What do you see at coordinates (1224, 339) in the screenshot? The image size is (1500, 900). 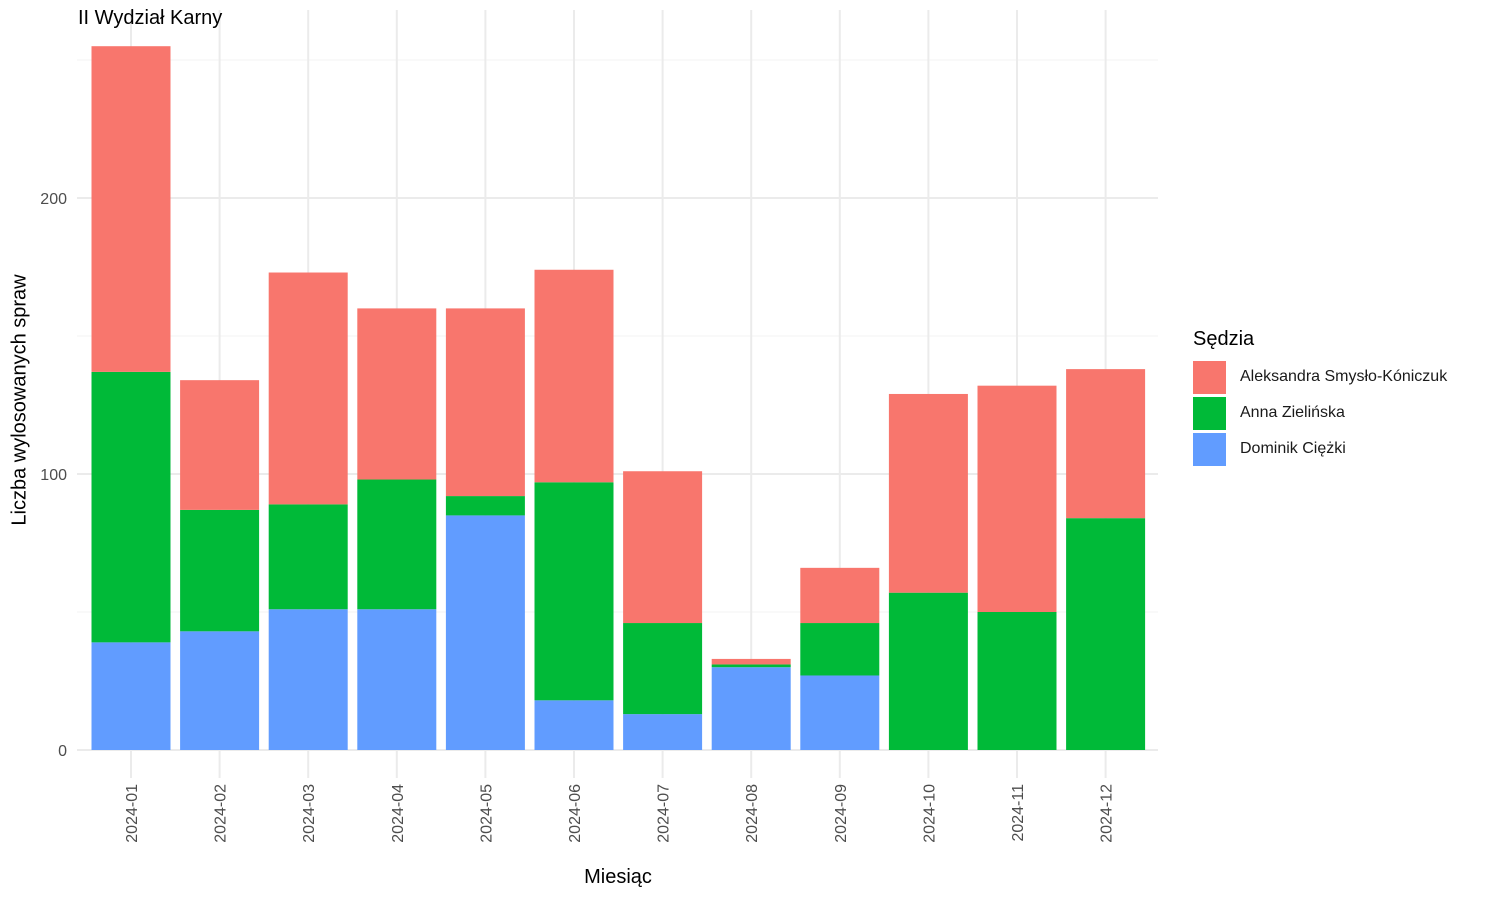 I see `legend-title: Sędzia` at bounding box center [1224, 339].